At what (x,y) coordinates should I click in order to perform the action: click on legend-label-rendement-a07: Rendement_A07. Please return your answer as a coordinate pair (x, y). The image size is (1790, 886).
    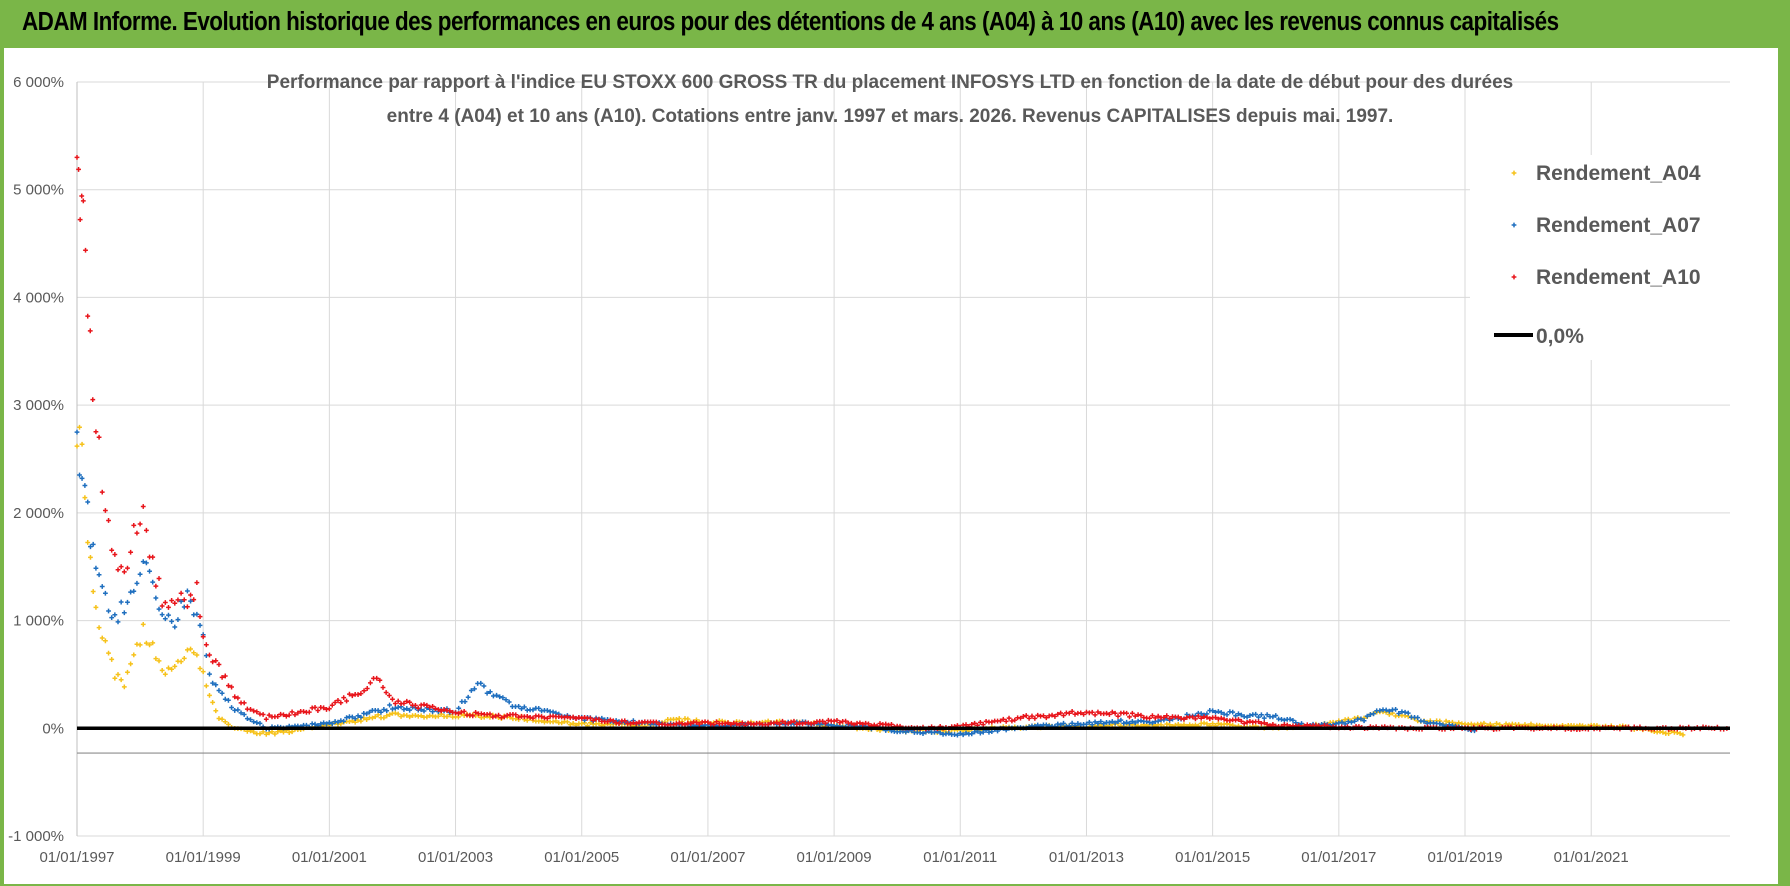
    Looking at the image, I should click on (1618, 225).